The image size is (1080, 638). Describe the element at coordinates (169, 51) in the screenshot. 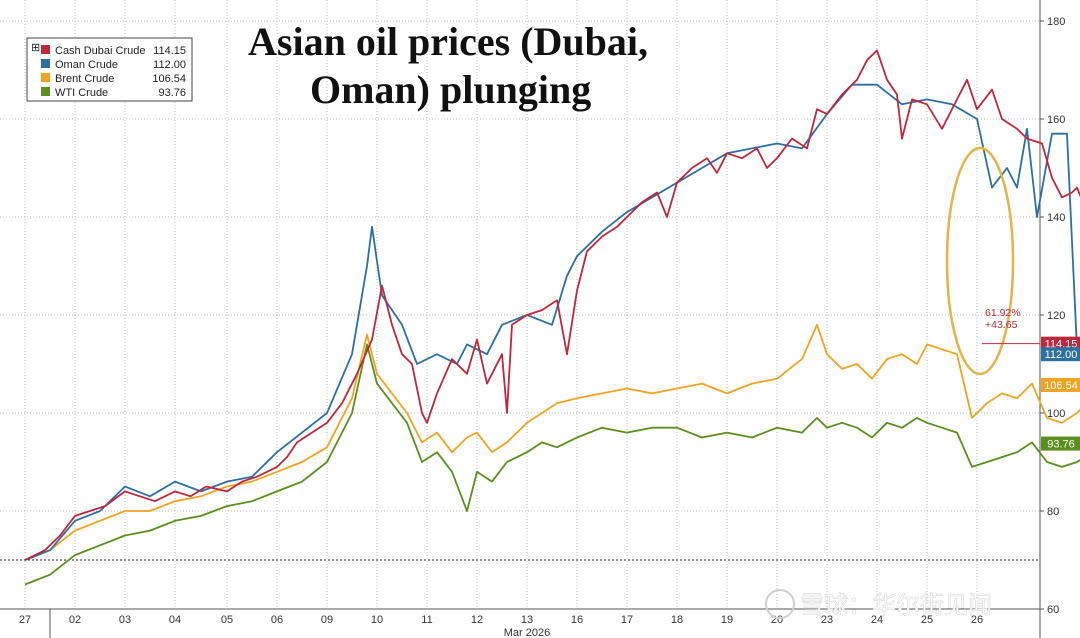

I see `legend-series-value: 114.15` at that location.